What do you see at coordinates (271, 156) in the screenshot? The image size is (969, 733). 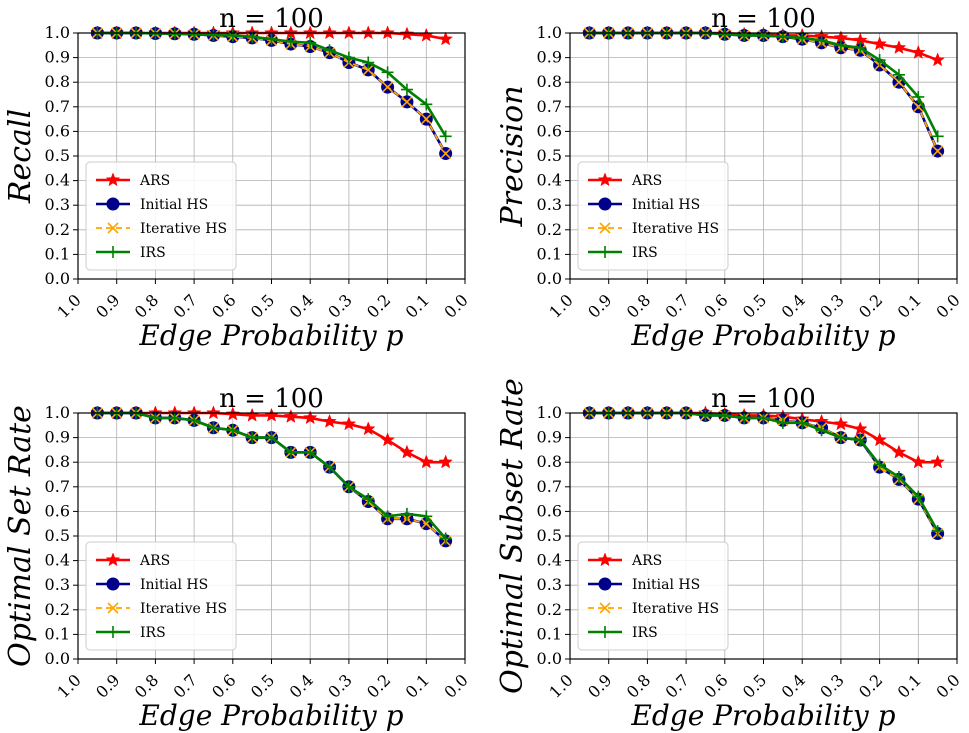 I see `plot-frame` at bounding box center [271, 156].